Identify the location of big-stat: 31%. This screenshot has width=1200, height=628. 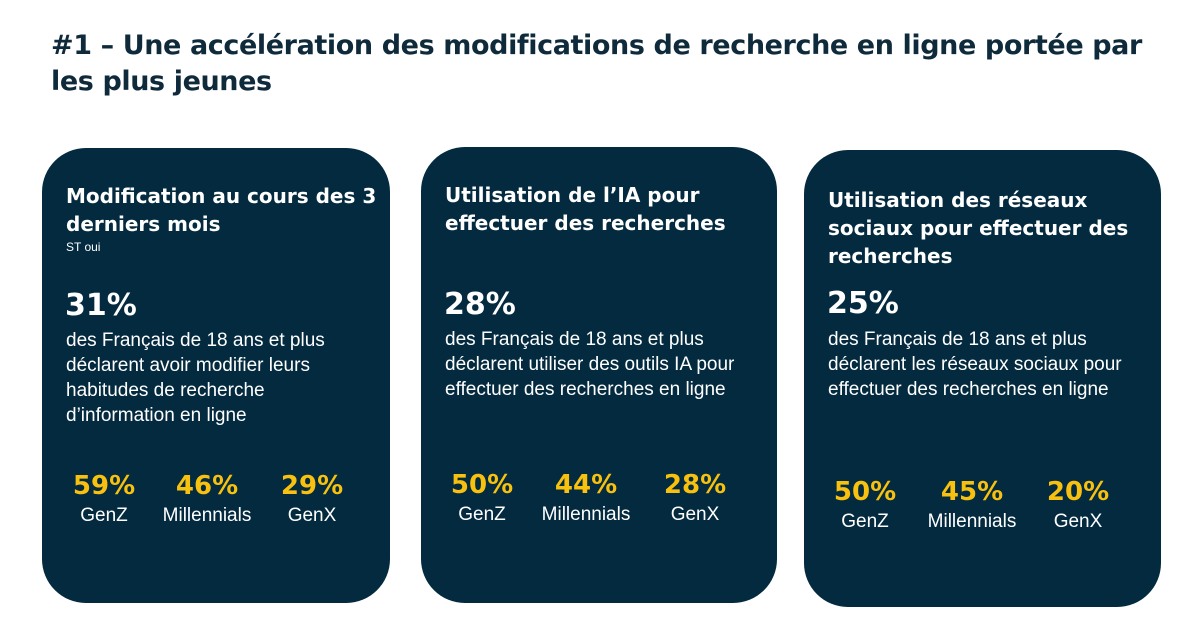
(101, 305).